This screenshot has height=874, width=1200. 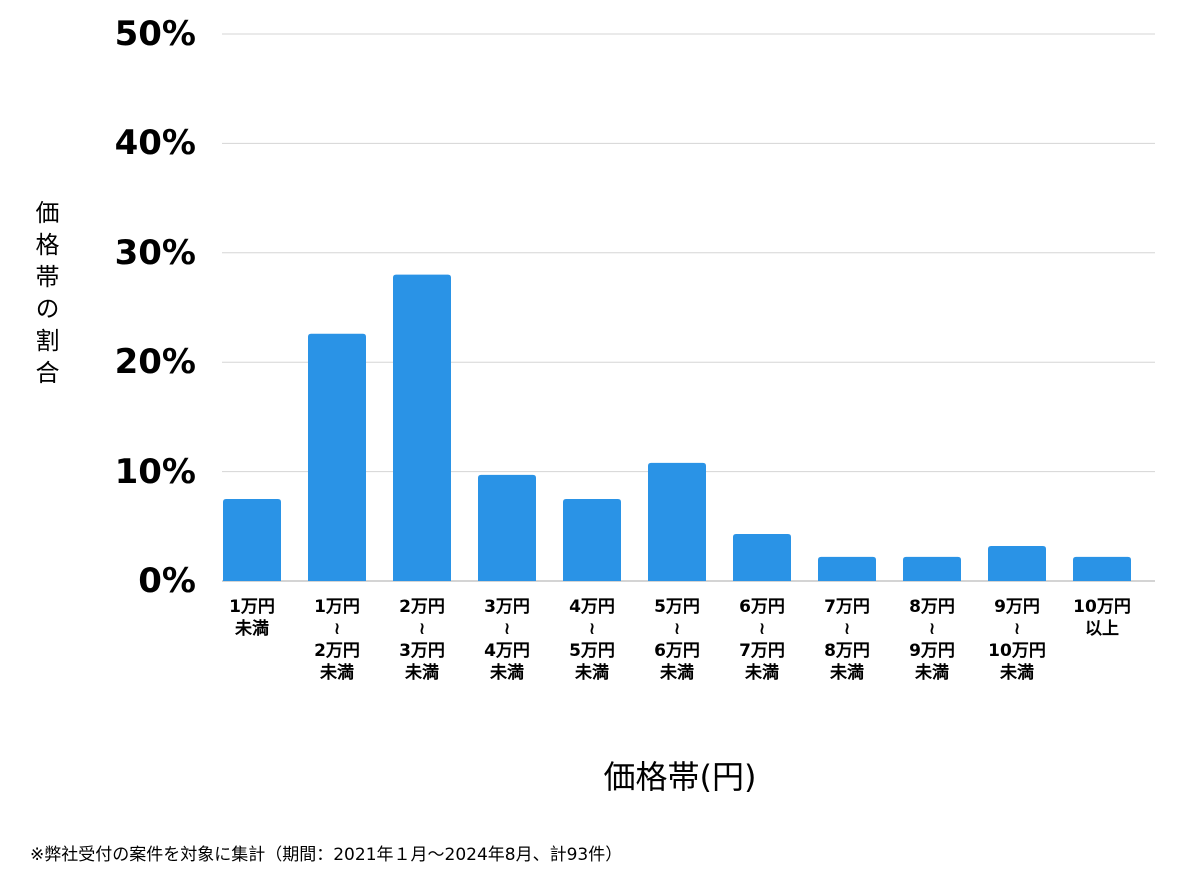 What do you see at coordinates (507, 640) in the screenshot?
I see `x-tick-label: 3万円 ≀ 4万円 未満` at bounding box center [507, 640].